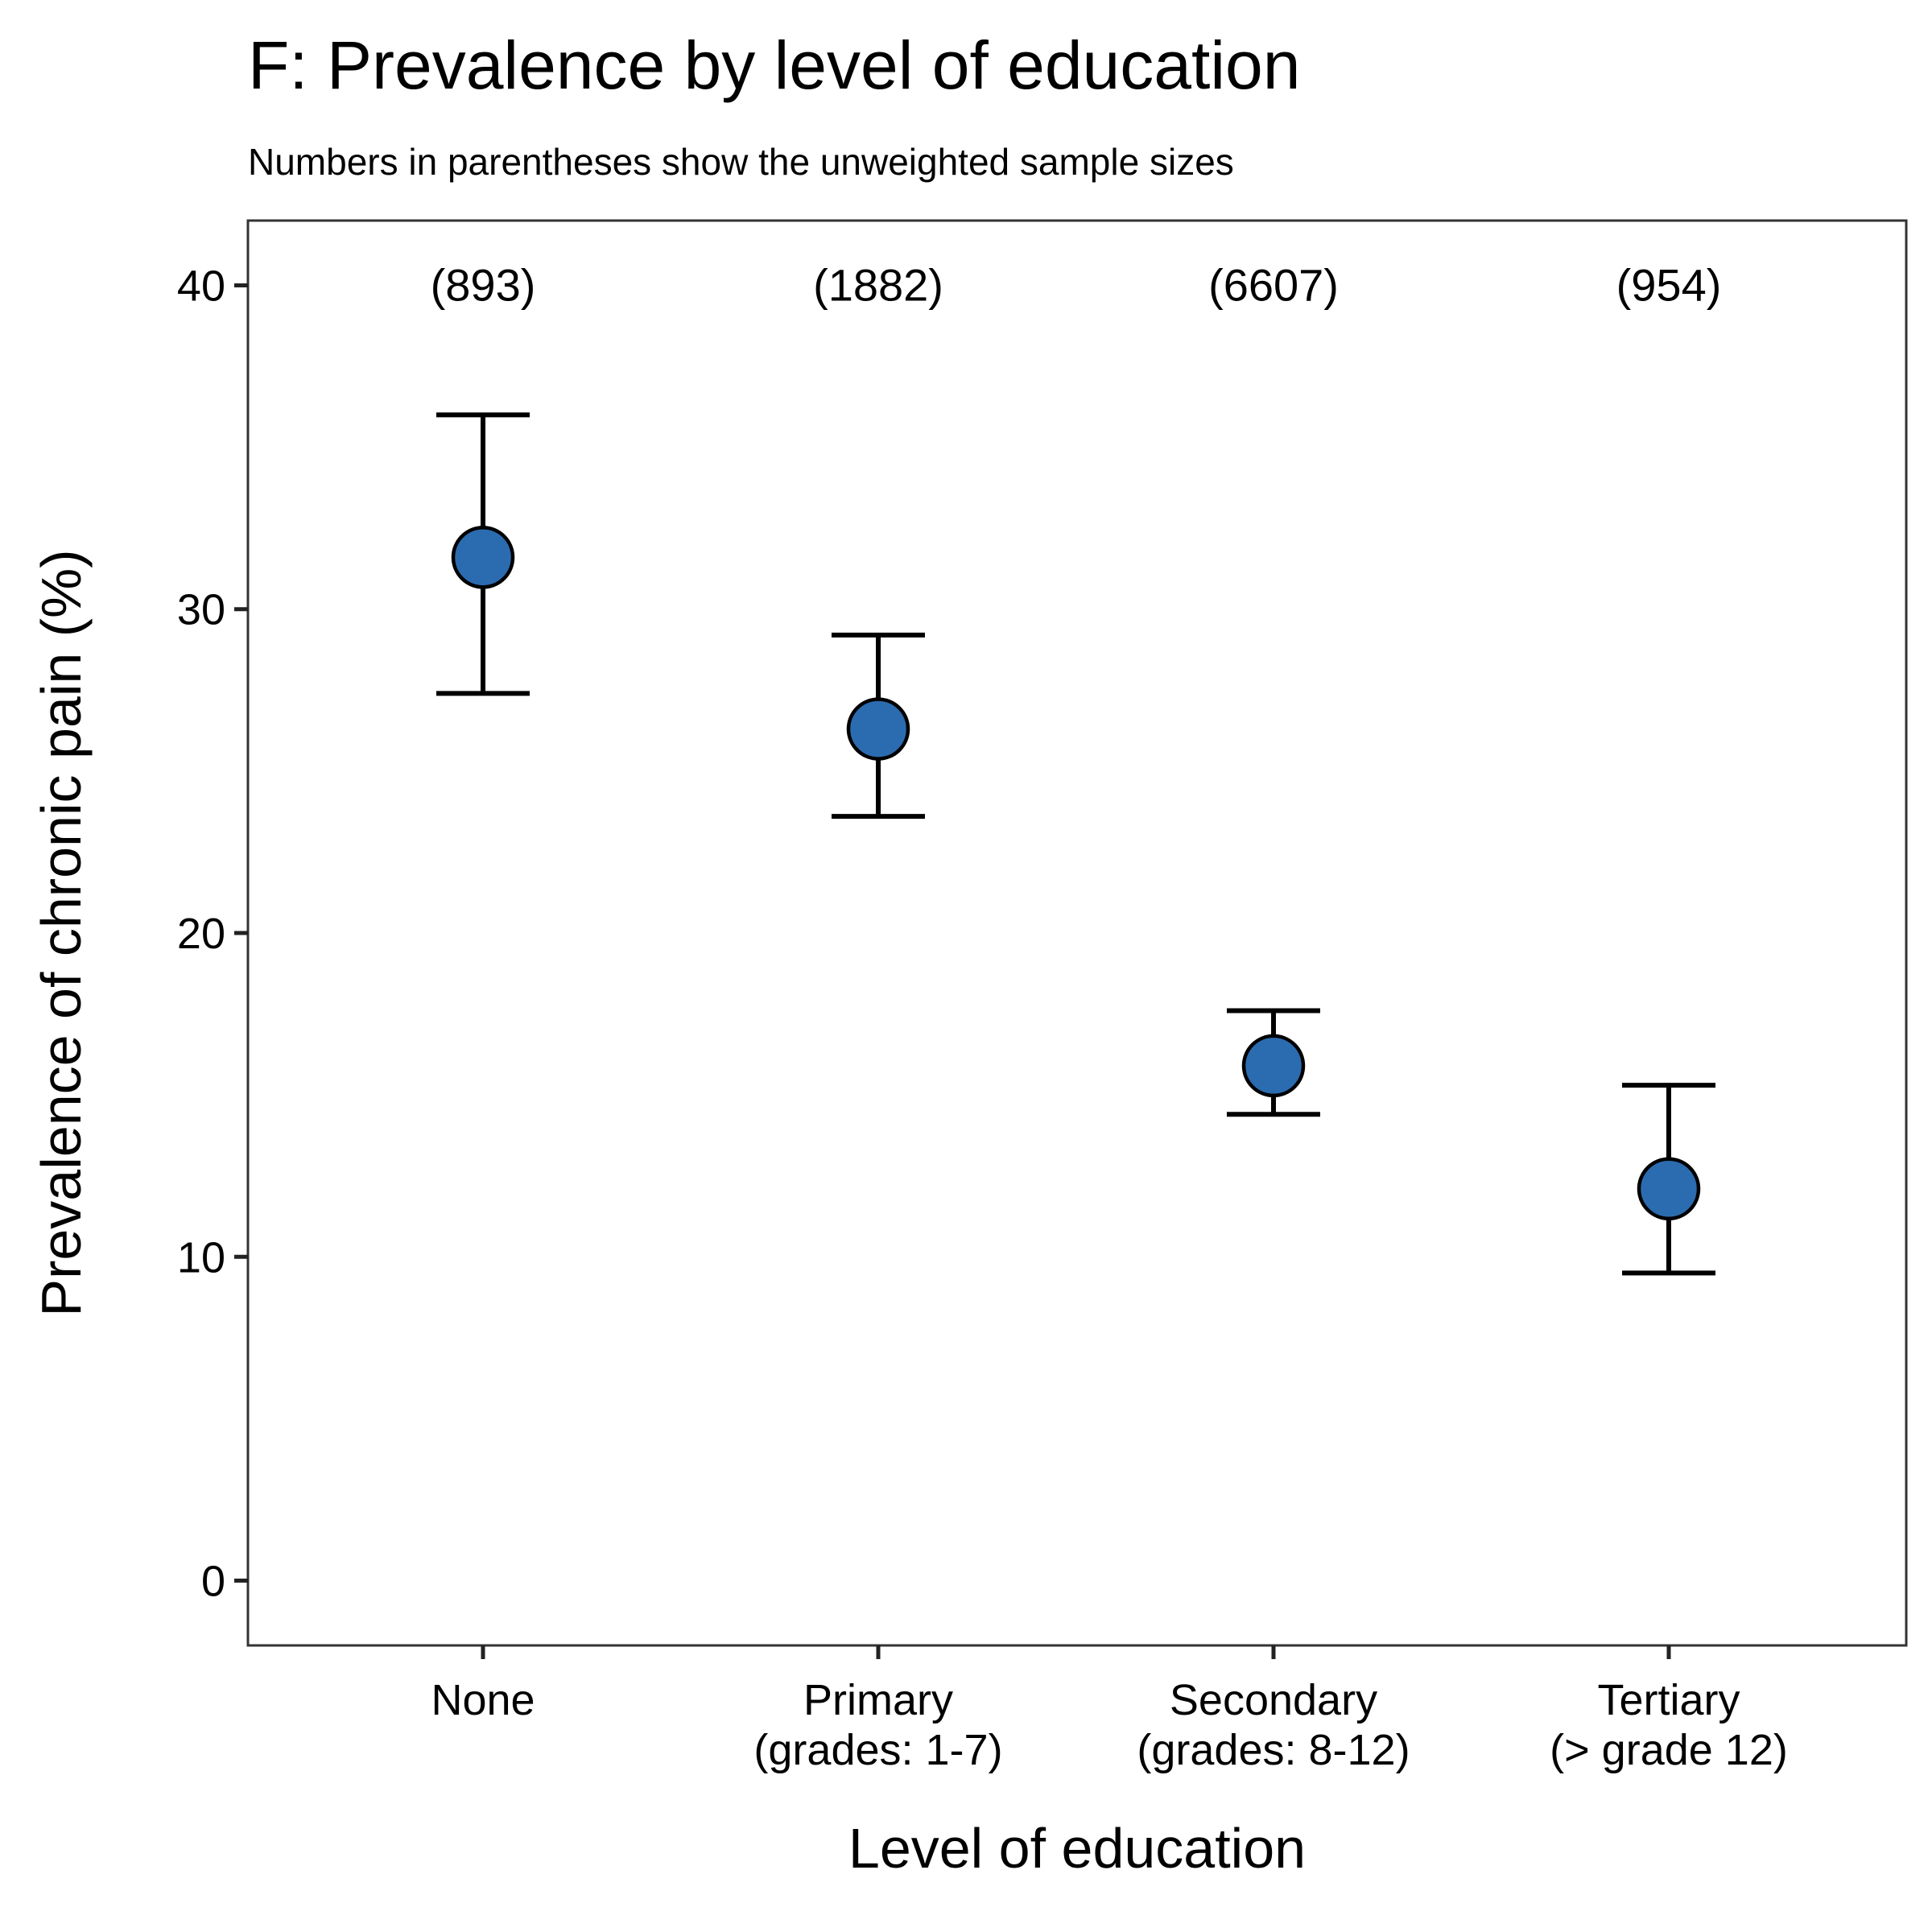 The image size is (1932, 1932). I want to click on y-tick-label: 40, so click(201, 286).